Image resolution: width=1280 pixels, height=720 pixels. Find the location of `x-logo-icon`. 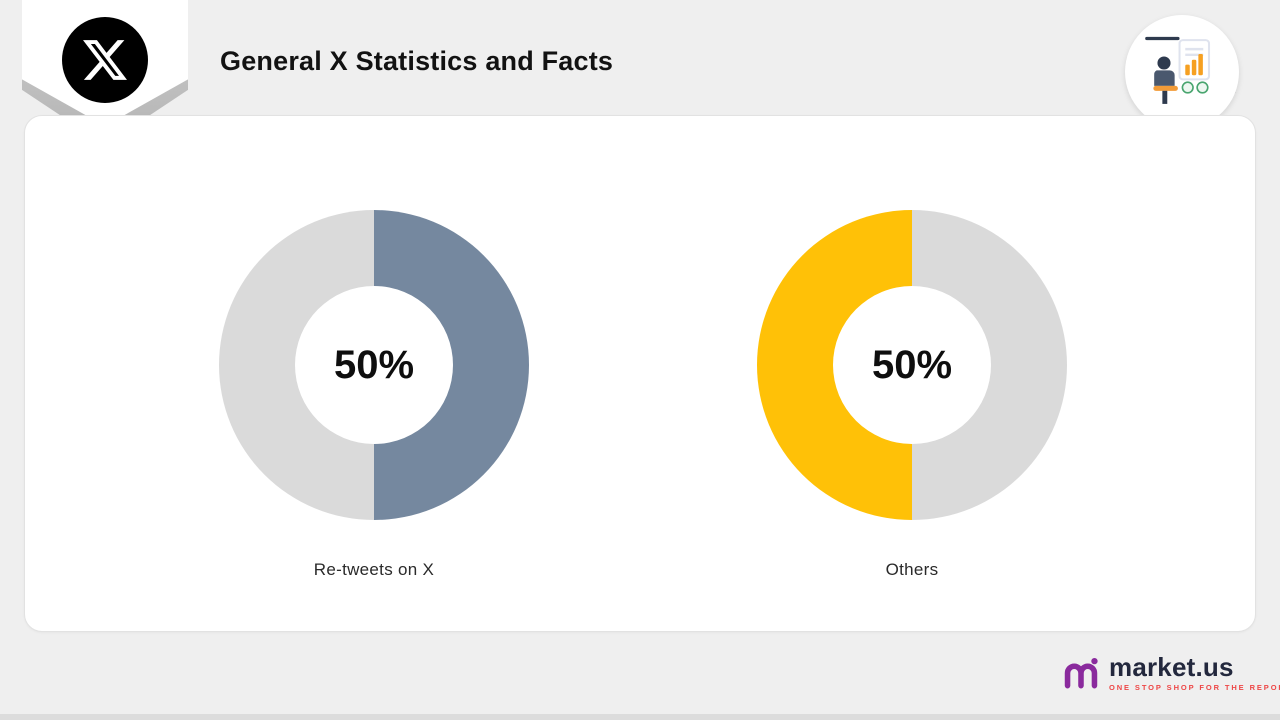

x-logo-icon is located at coordinates (105, 60).